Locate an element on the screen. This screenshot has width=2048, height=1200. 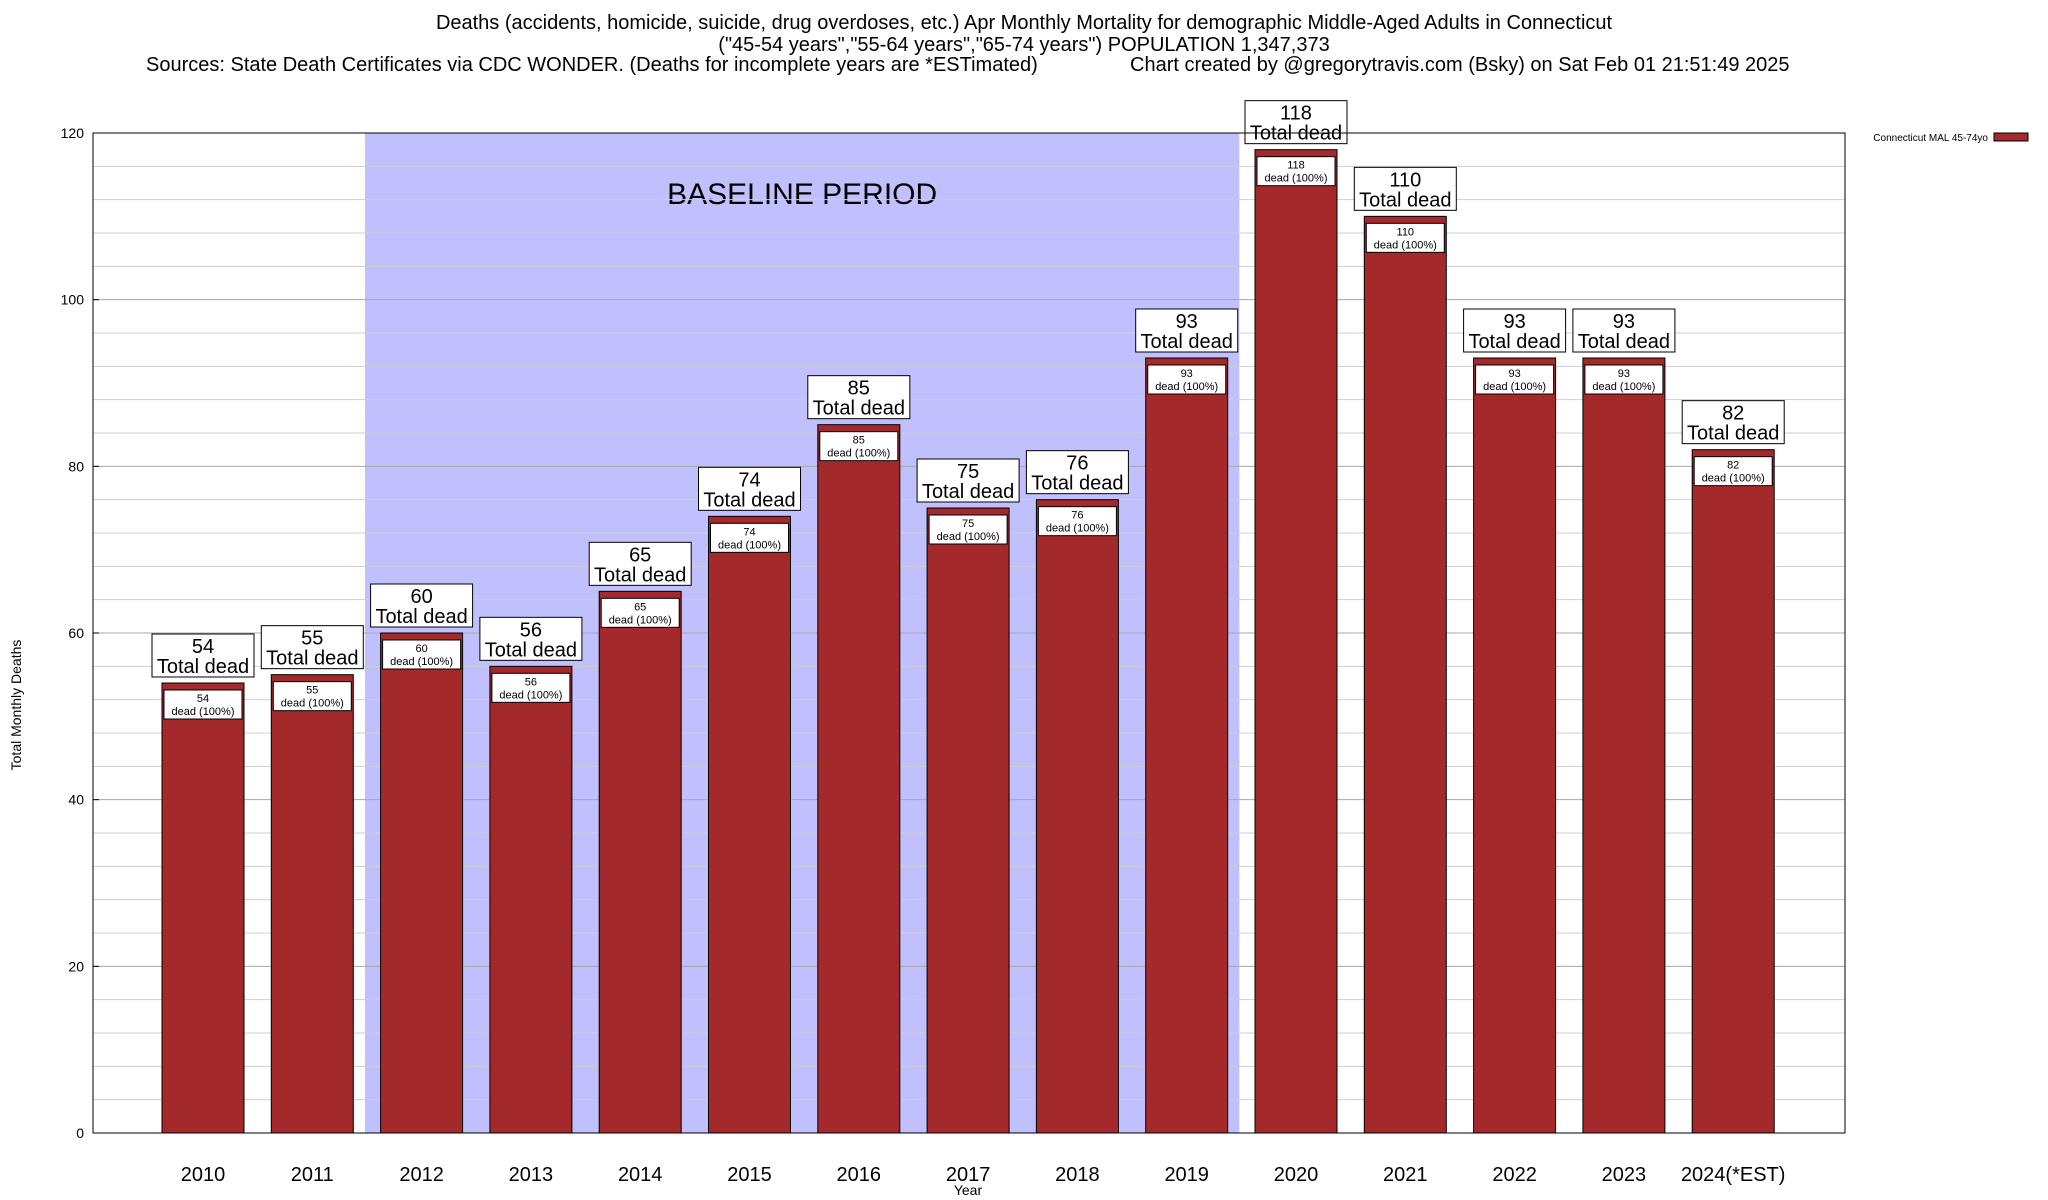
bar-top-value: 75 is located at coordinates (968, 472).